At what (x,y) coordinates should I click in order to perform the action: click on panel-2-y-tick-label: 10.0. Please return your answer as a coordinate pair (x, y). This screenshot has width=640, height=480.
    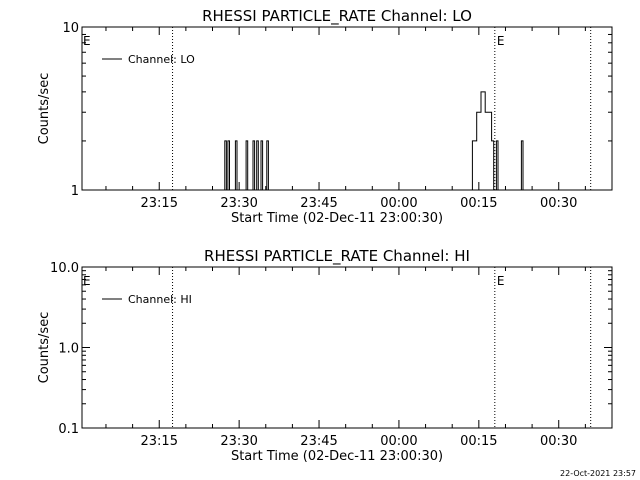
    Looking at the image, I should click on (64, 268).